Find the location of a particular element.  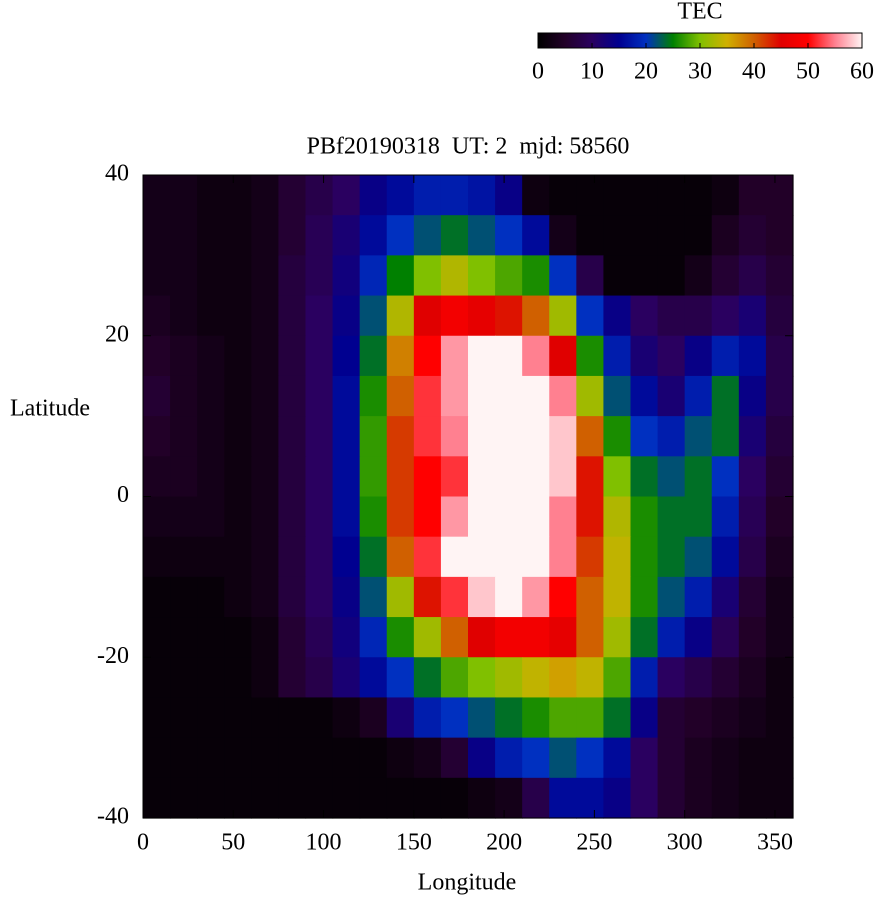

colorbar-tick-label: 20 is located at coordinates (646, 72).